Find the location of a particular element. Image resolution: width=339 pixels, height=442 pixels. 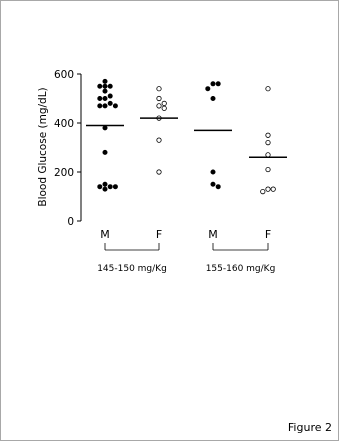

figure-label: Figure 2 is located at coordinates (309, 427).